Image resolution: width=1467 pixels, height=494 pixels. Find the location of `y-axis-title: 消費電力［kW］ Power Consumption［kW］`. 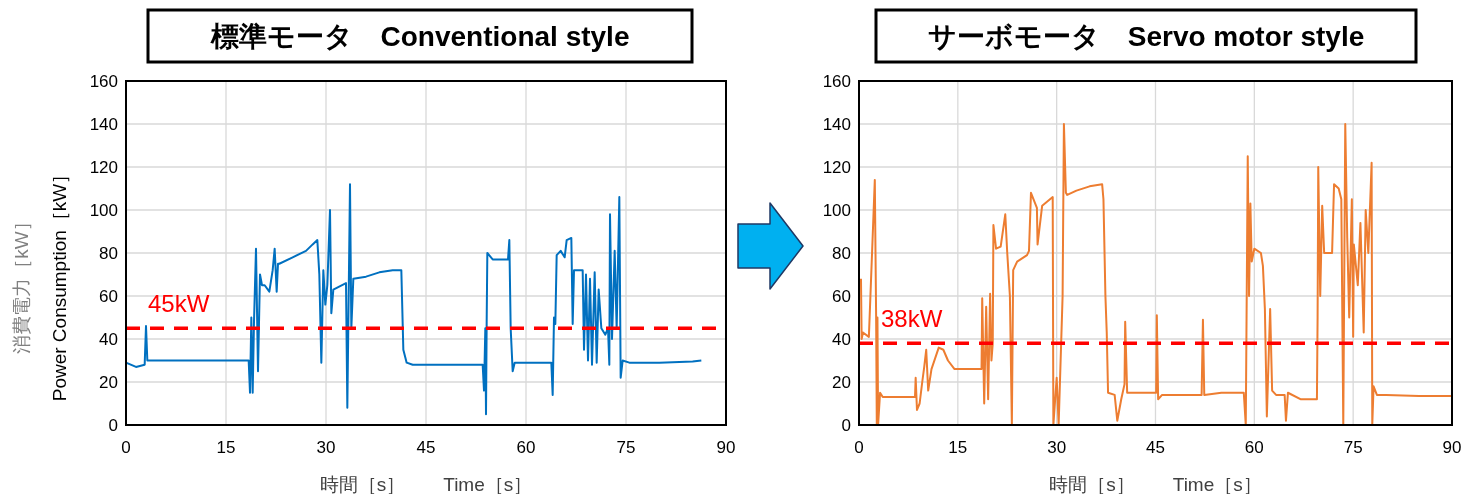

y-axis-title: 消費電力［kW］ Power Consumption［kW］ is located at coordinates (40, 283).